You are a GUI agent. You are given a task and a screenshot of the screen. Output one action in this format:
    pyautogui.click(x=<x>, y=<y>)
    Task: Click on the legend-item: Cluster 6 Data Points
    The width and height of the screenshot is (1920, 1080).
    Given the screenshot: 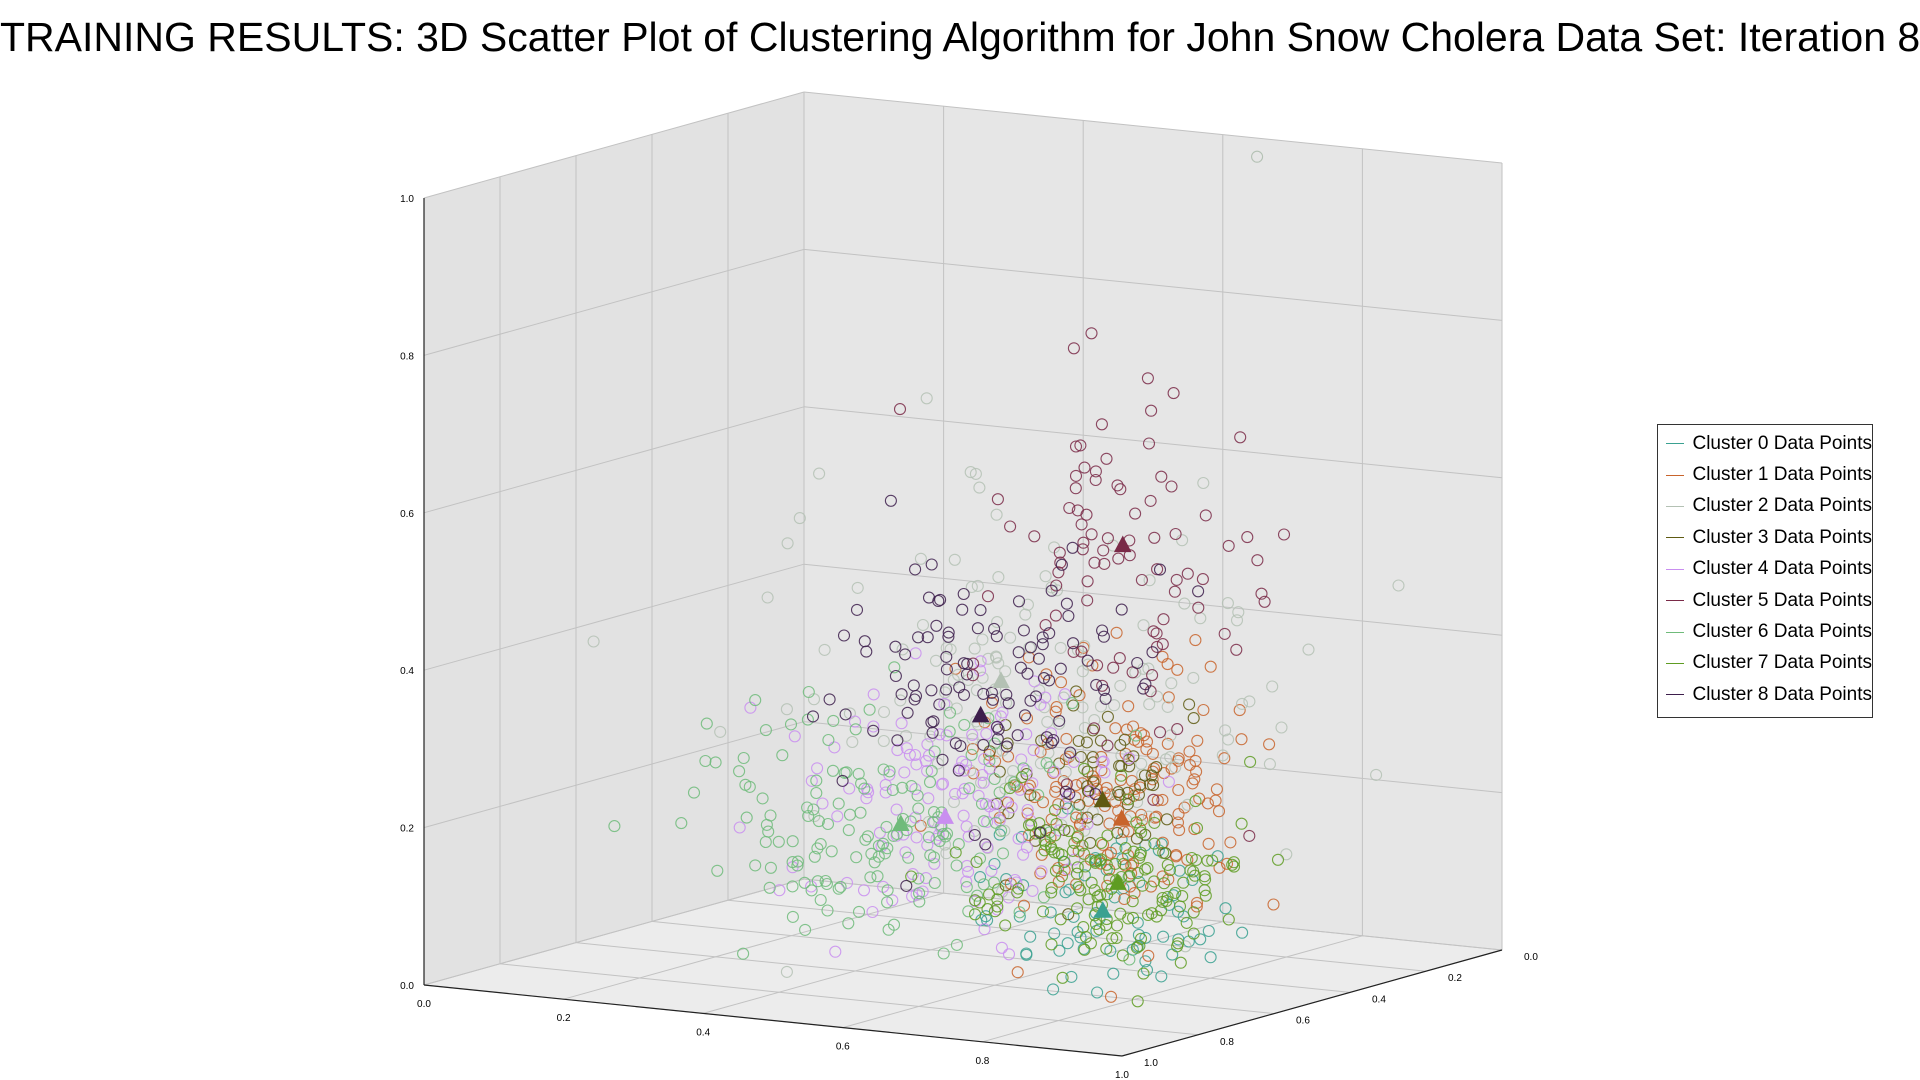 What is the action you would take?
    pyautogui.click(x=1765, y=631)
    